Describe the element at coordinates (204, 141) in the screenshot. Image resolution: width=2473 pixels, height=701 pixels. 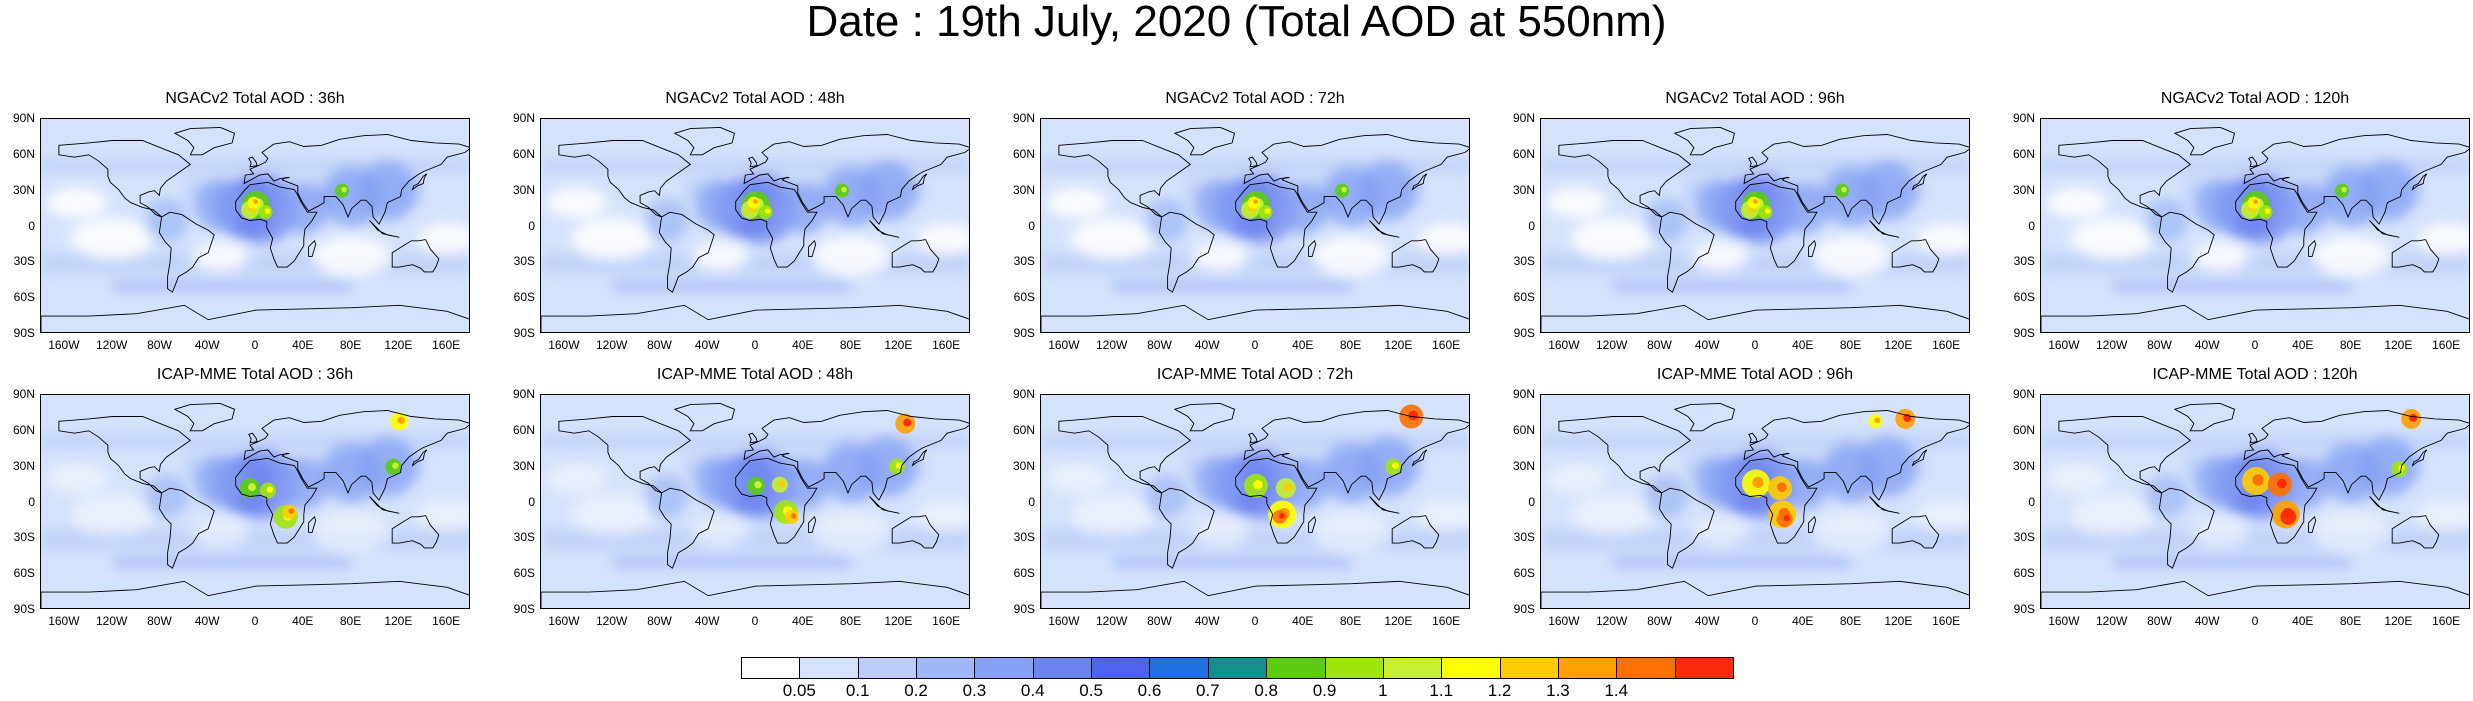
I see `coastline-greenland` at that location.